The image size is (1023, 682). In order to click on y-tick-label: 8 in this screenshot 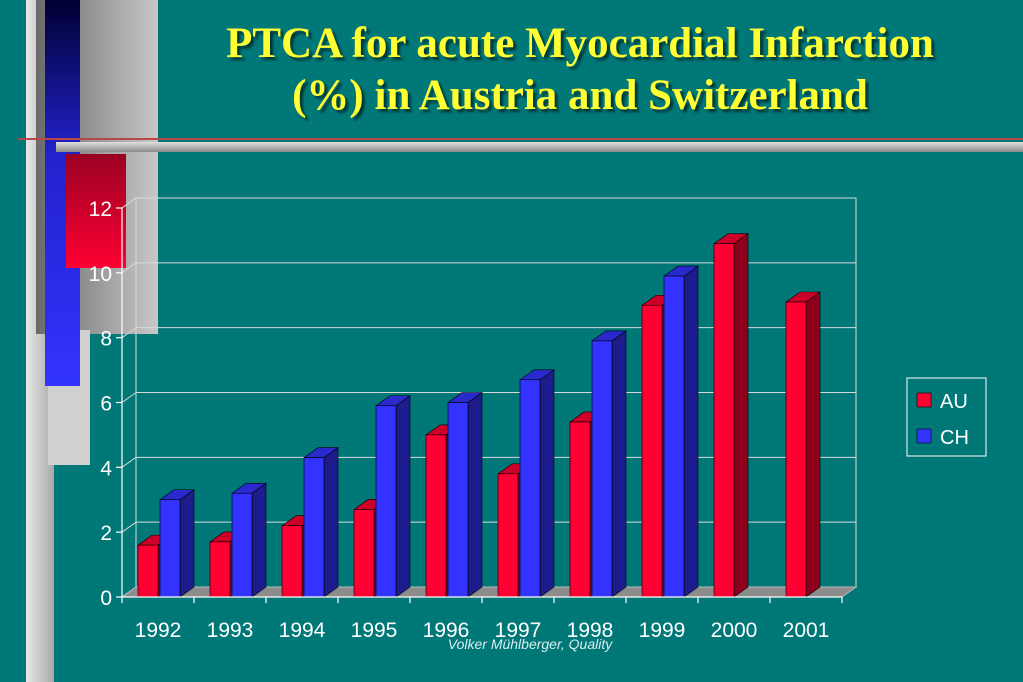, I will do `click(106, 339)`.